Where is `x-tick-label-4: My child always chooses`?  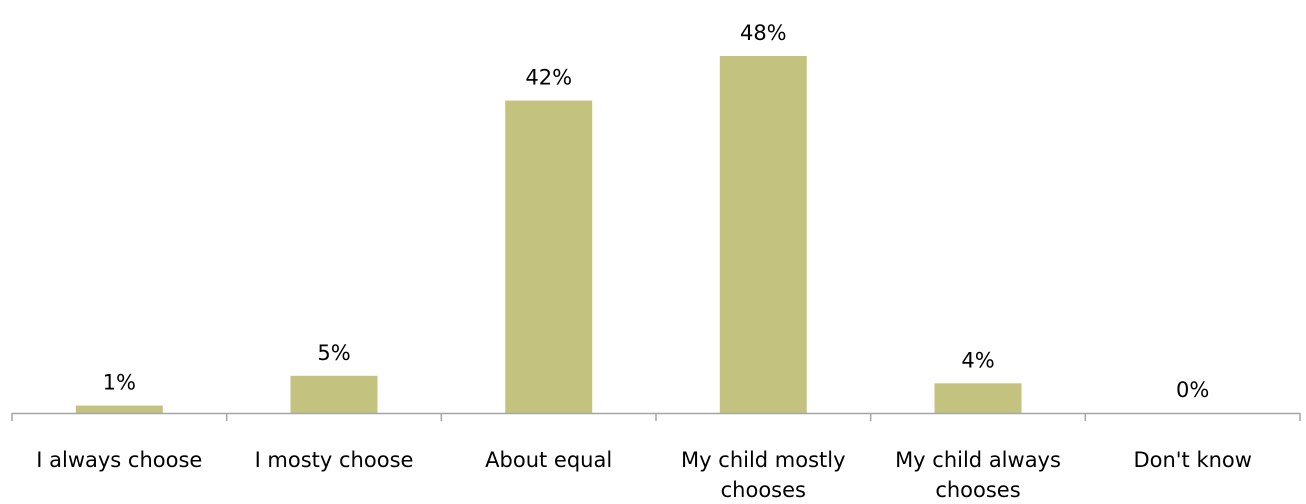
x-tick-label-4: My child always chooses is located at coordinates (978, 475).